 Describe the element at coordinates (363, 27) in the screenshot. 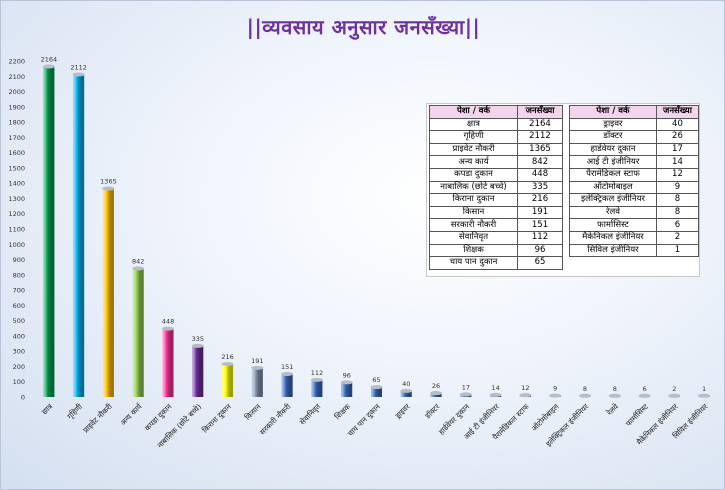

I see `chart-title: ||व्यवसाय अनुसार जनसँख्या||` at that location.